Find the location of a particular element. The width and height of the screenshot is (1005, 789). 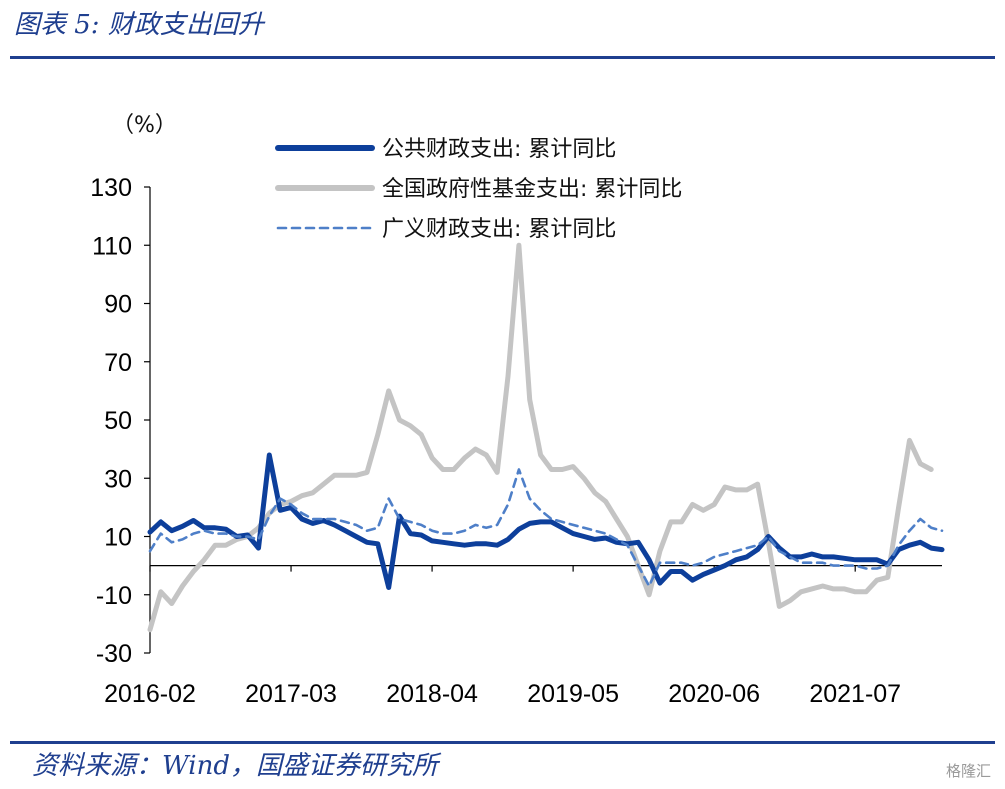

legend-label-0: 公共财政支出: 累计同比 is located at coordinates (499, 149).